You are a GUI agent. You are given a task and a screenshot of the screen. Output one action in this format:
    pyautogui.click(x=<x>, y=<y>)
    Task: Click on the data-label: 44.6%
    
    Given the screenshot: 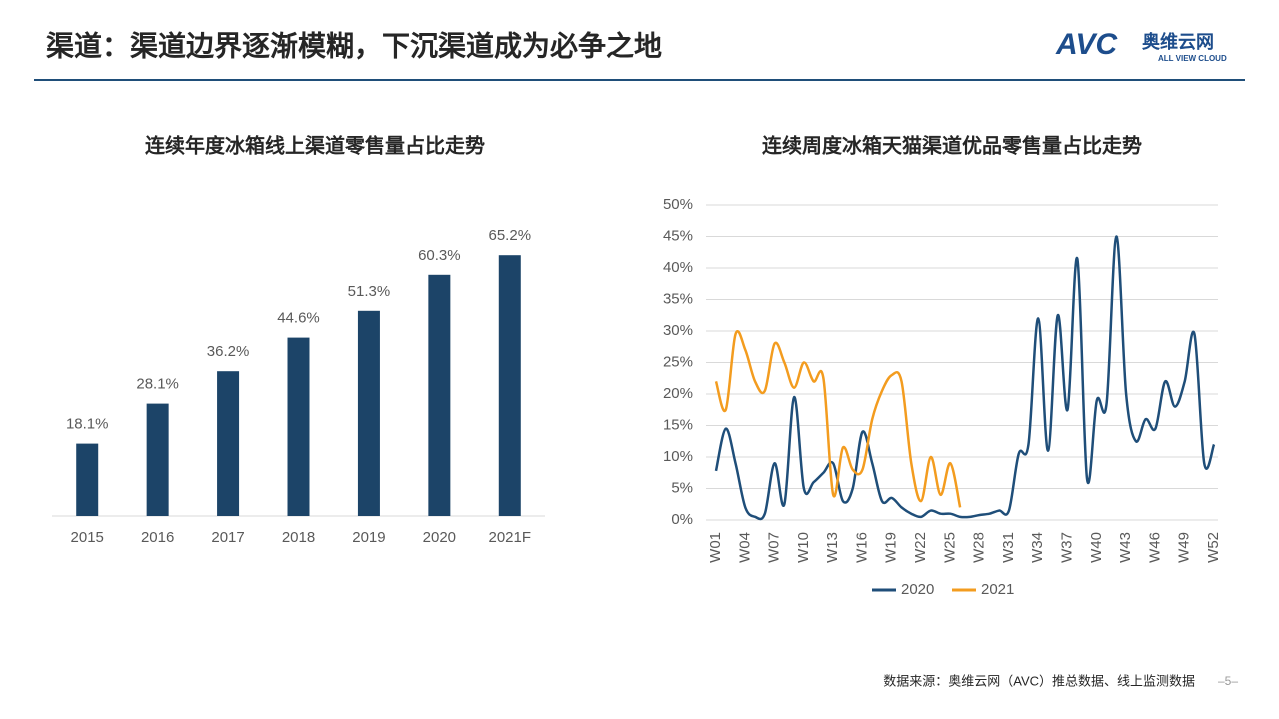 What is the action you would take?
    pyautogui.click(x=298, y=318)
    